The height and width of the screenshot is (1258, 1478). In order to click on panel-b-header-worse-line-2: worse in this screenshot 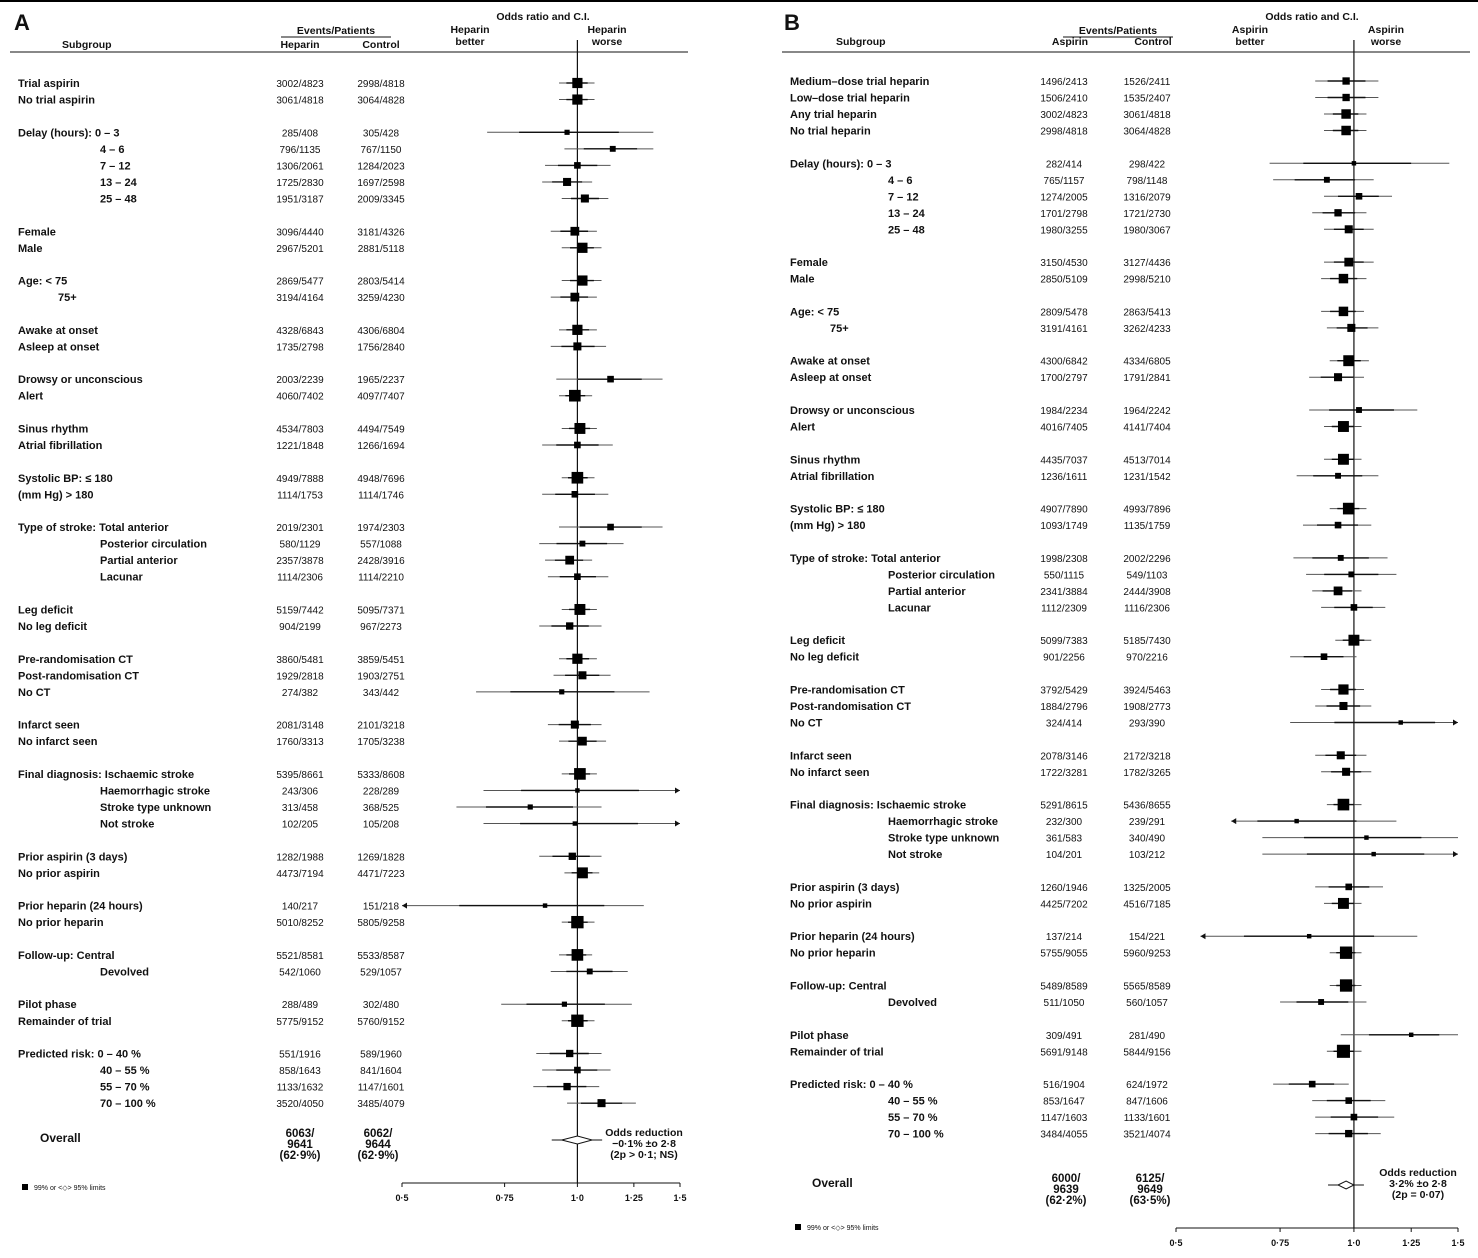, I will do `click(1386, 42)`.